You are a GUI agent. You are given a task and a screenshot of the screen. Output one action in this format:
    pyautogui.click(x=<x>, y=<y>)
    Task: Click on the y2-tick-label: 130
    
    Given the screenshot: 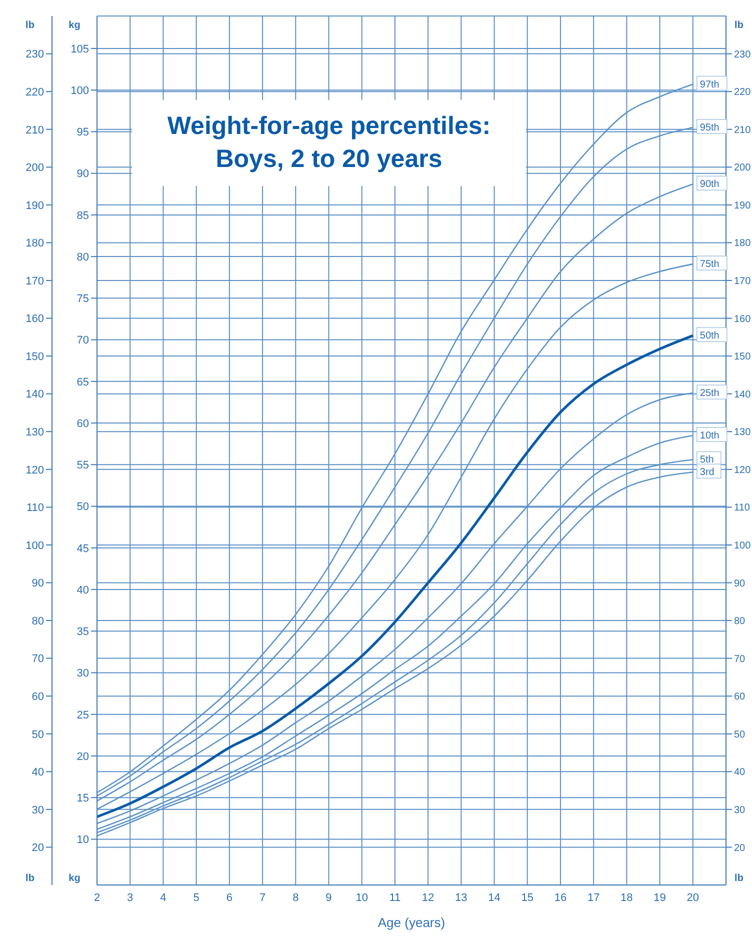 What is the action you would take?
    pyautogui.click(x=743, y=432)
    